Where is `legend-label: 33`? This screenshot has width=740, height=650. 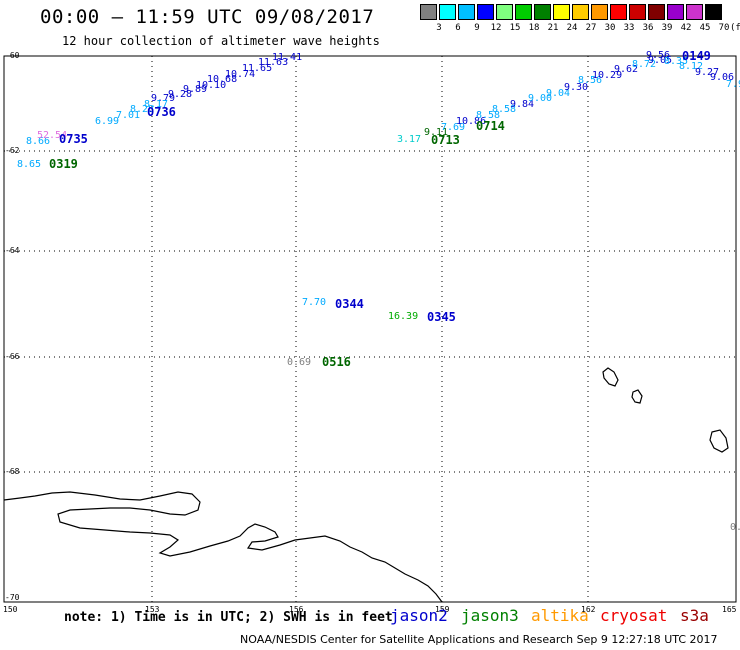 legend-label: 33 is located at coordinates (629, 28).